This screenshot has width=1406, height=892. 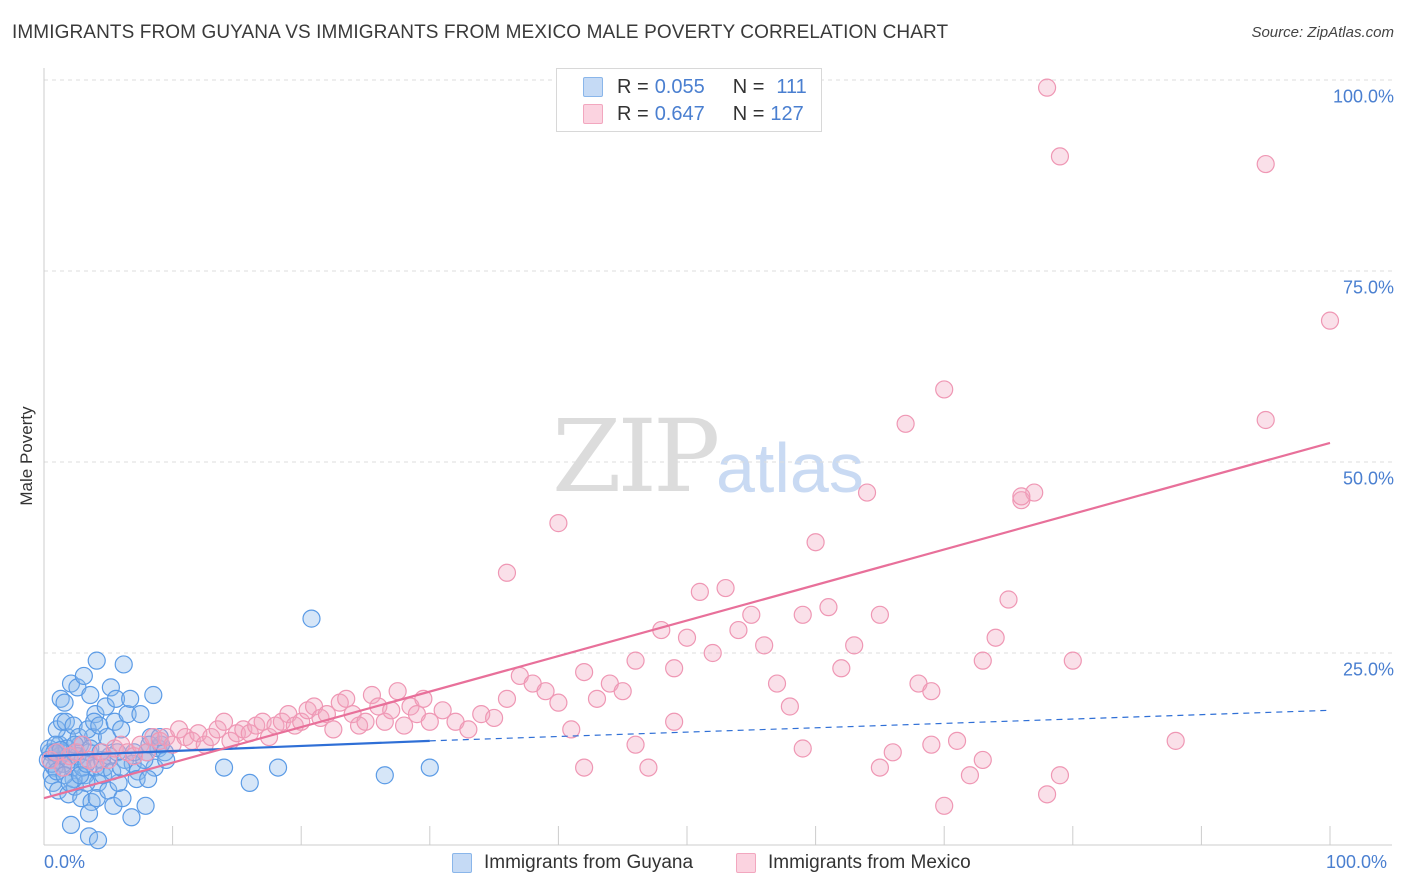 I want to click on y-tick-label-50: 50.0%, so click(x=1368, y=478).